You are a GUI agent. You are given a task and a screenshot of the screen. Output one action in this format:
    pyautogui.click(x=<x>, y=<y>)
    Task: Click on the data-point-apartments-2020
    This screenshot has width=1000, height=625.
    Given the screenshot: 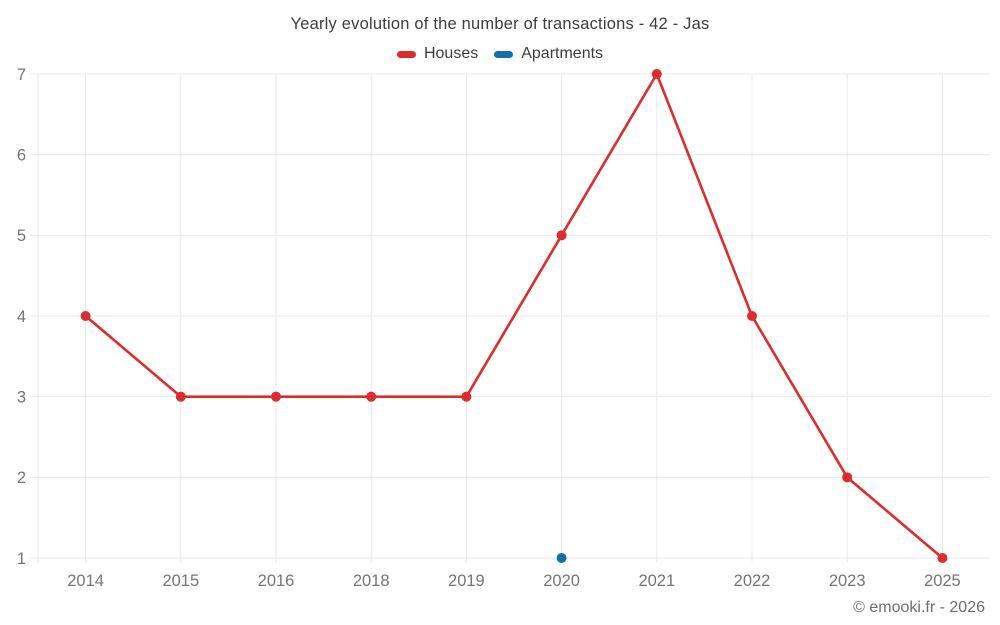 What is the action you would take?
    pyautogui.click(x=561, y=558)
    